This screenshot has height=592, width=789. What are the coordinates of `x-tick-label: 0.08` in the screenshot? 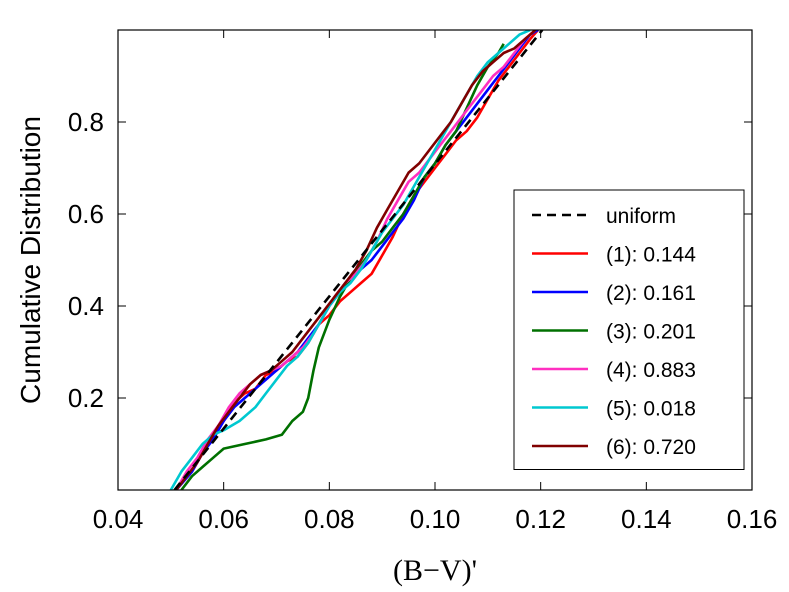 It's located at (329, 519).